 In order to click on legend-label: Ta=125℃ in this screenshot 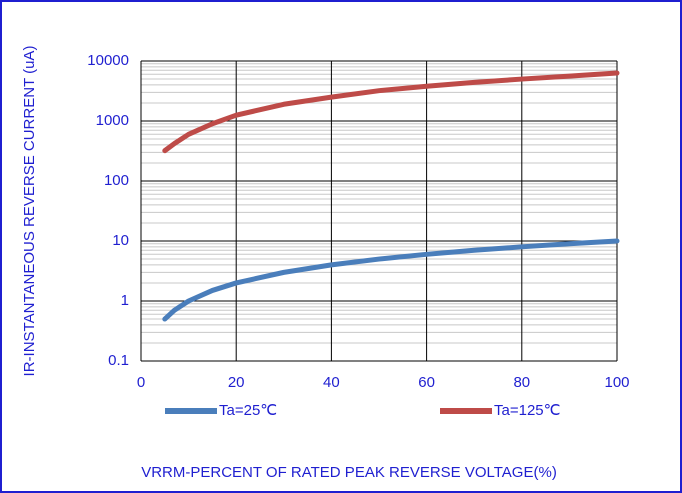, I will do `click(527, 410)`.